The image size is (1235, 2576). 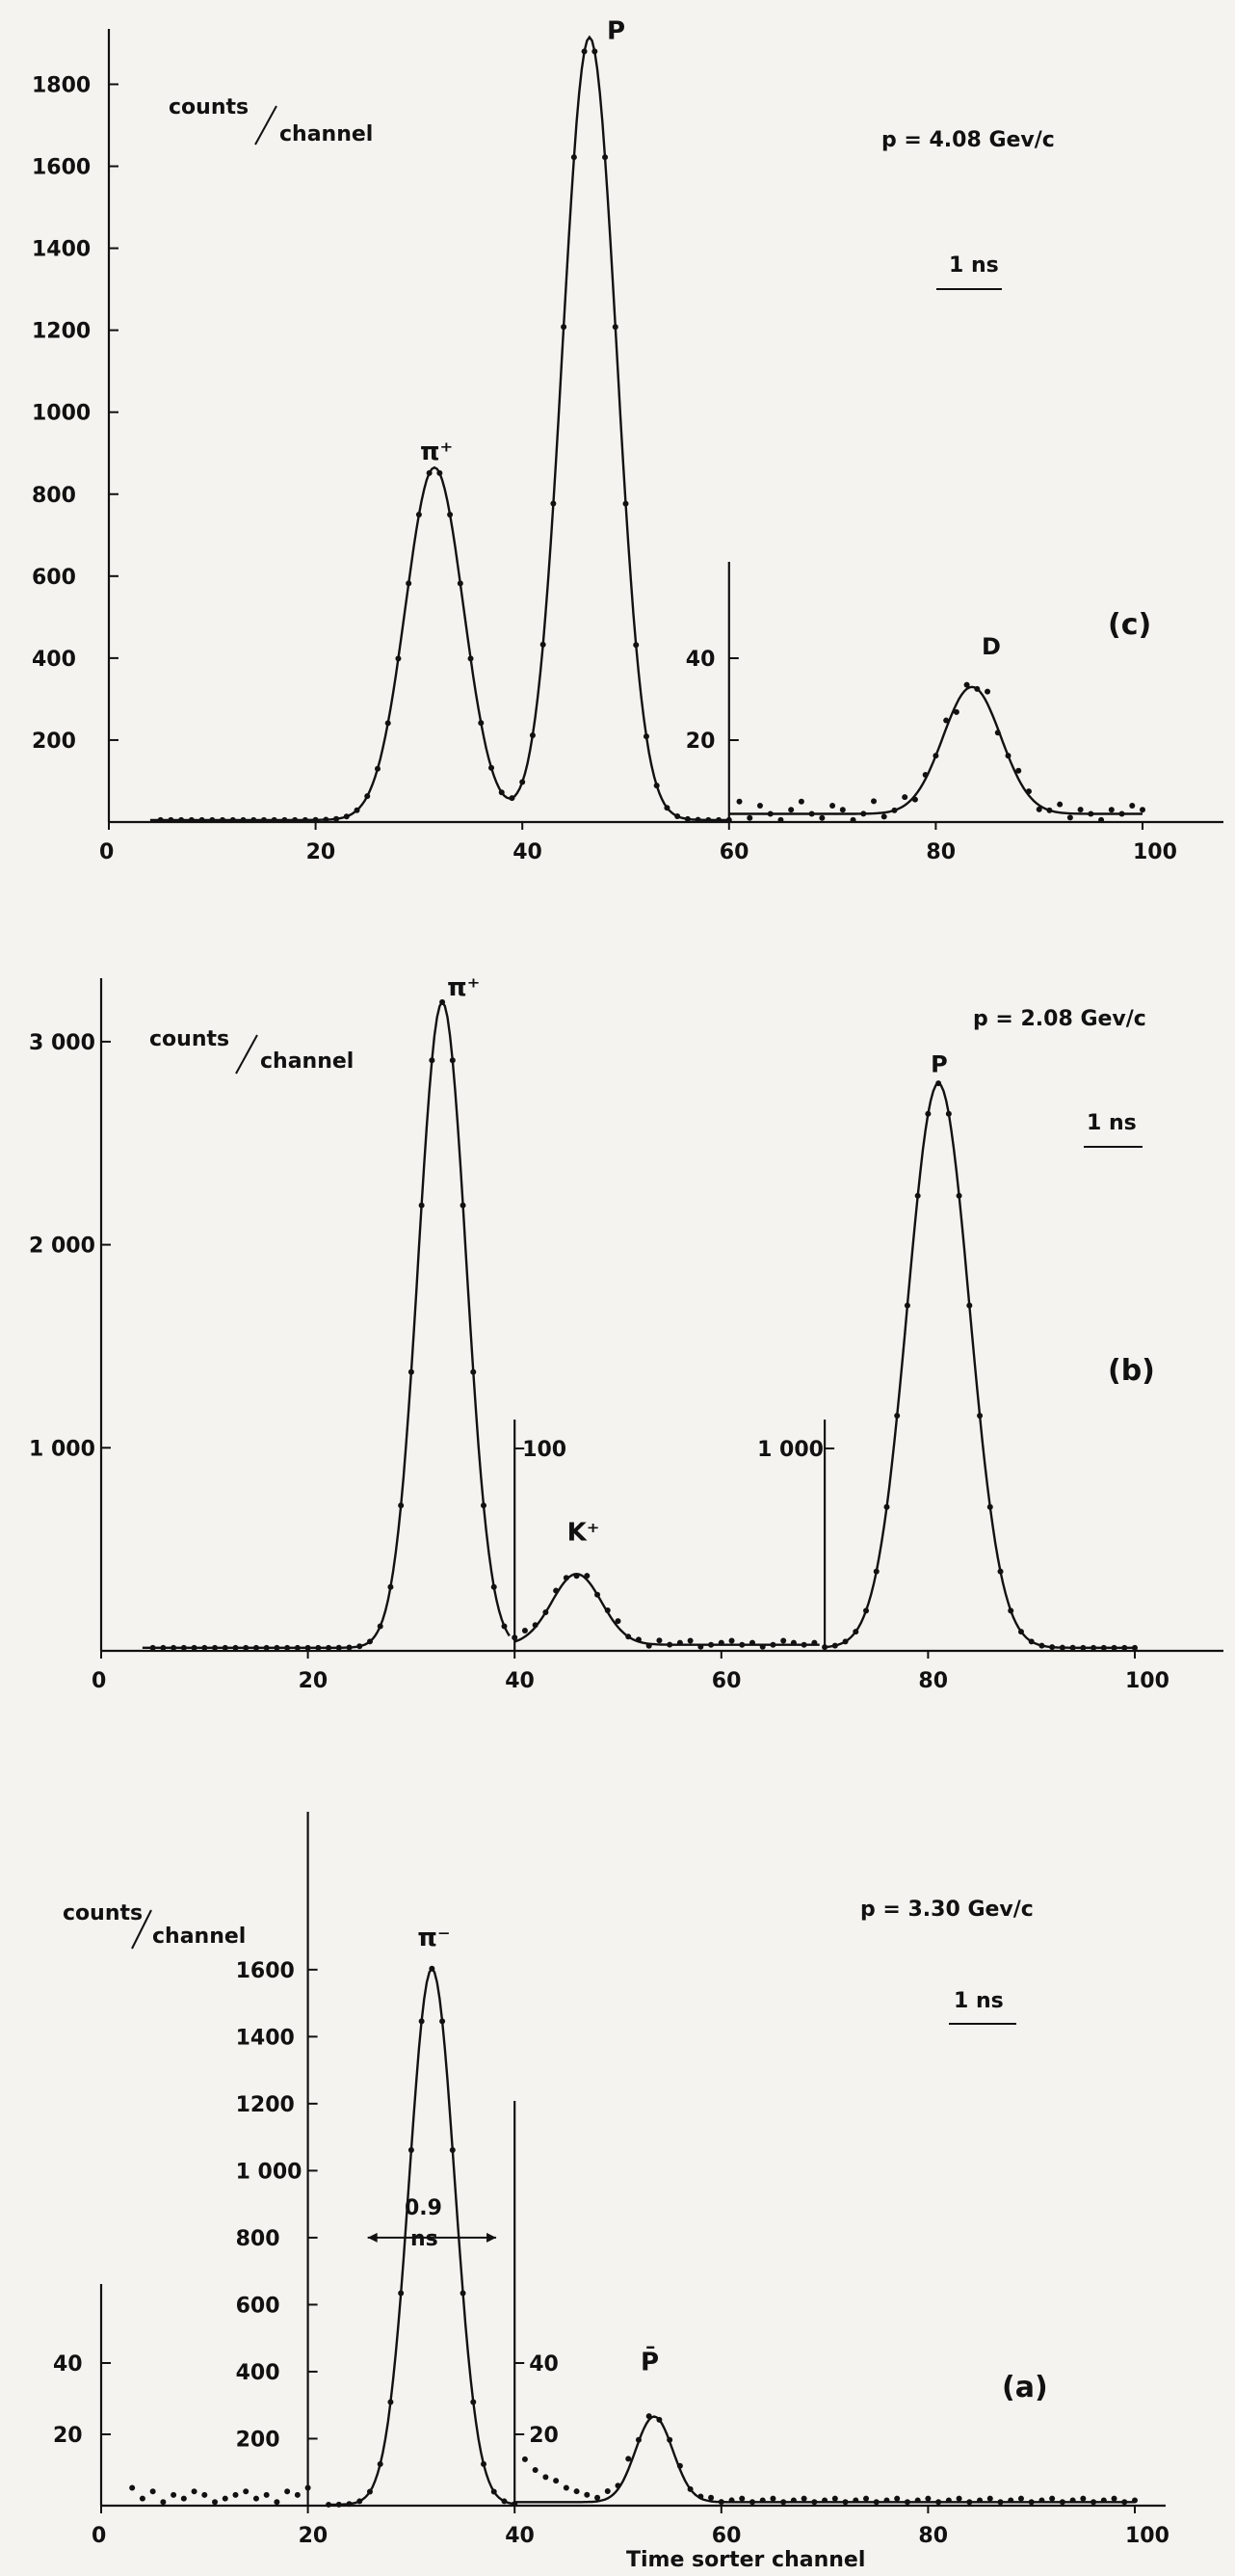 What do you see at coordinates (650, 2361) in the screenshot?
I see `panel-a-peak-label-pbar: P̄` at bounding box center [650, 2361].